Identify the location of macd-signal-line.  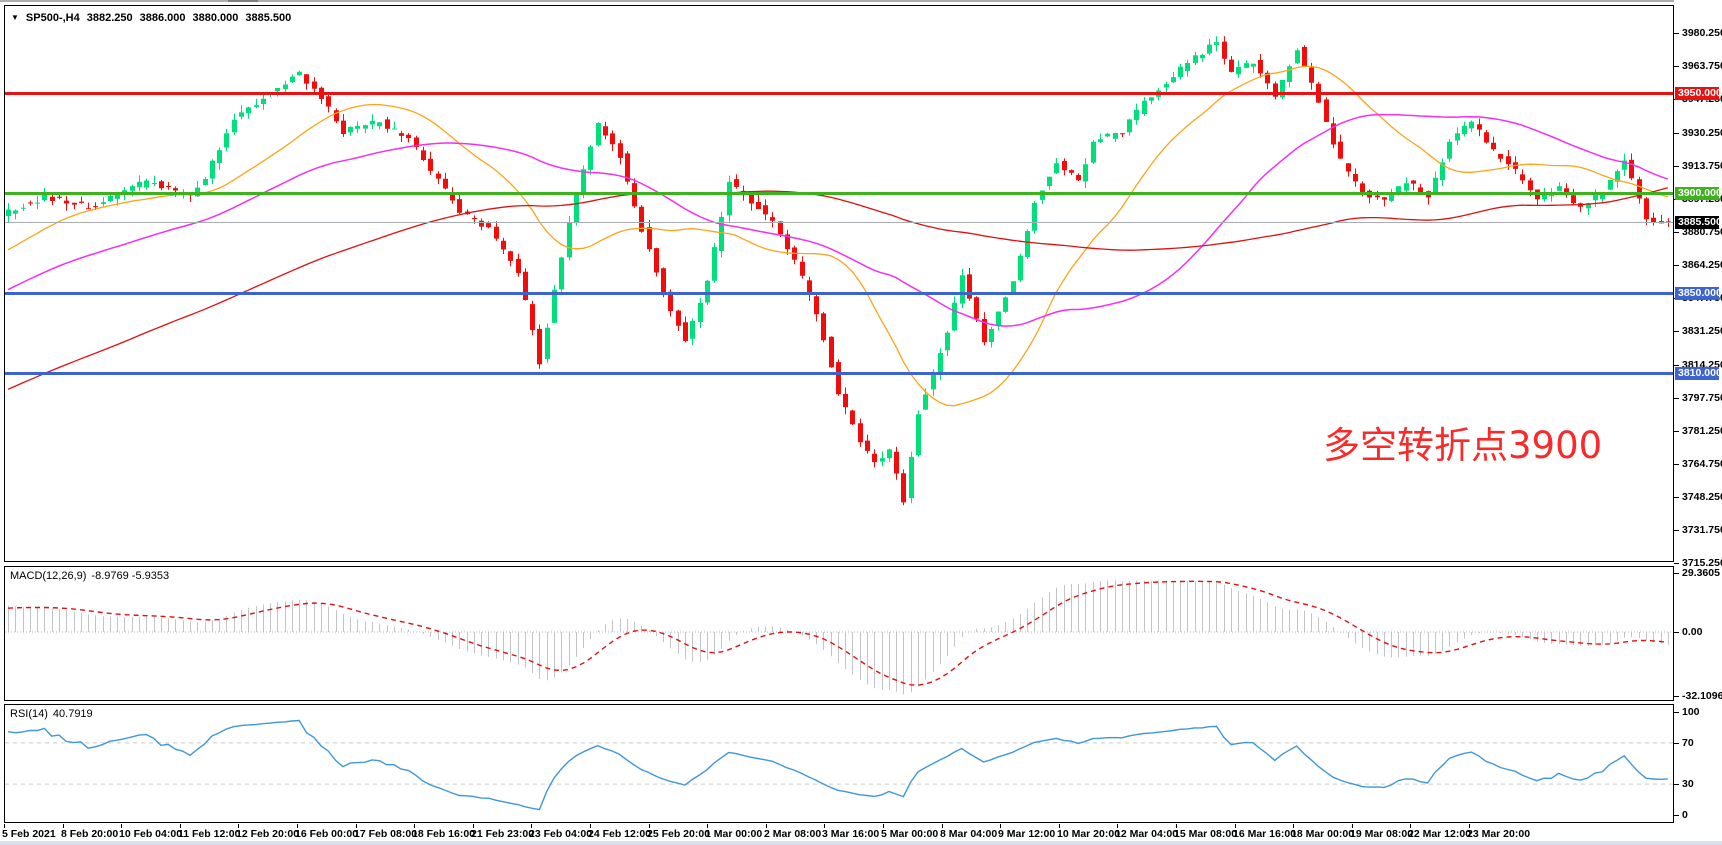
(837, 633).